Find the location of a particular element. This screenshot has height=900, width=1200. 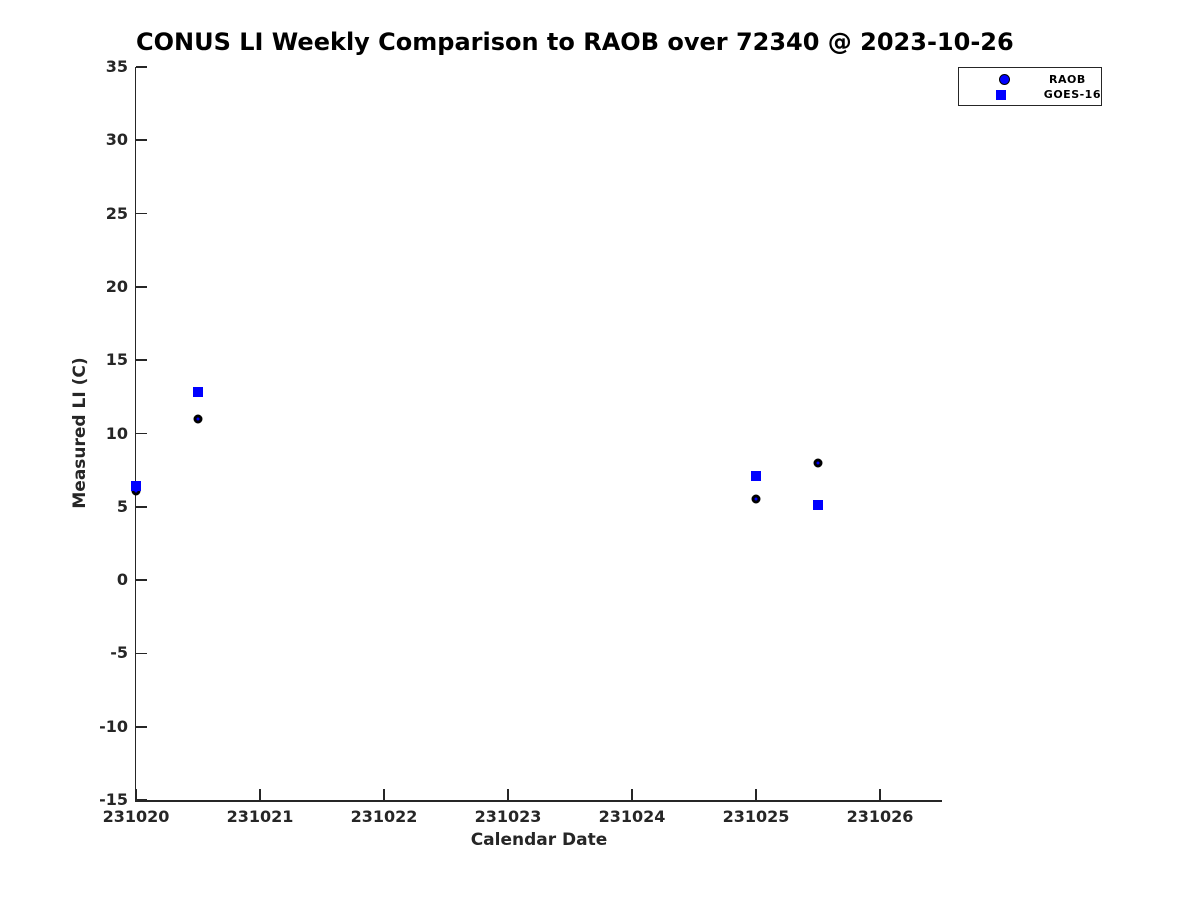

y-tick-label: -5 is located at coordinates (119, 653).